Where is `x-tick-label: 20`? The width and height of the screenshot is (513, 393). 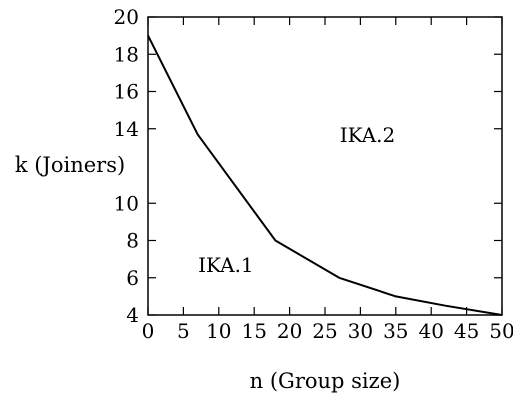 x-tick-label: 20 is located at coordinates (289, 331).